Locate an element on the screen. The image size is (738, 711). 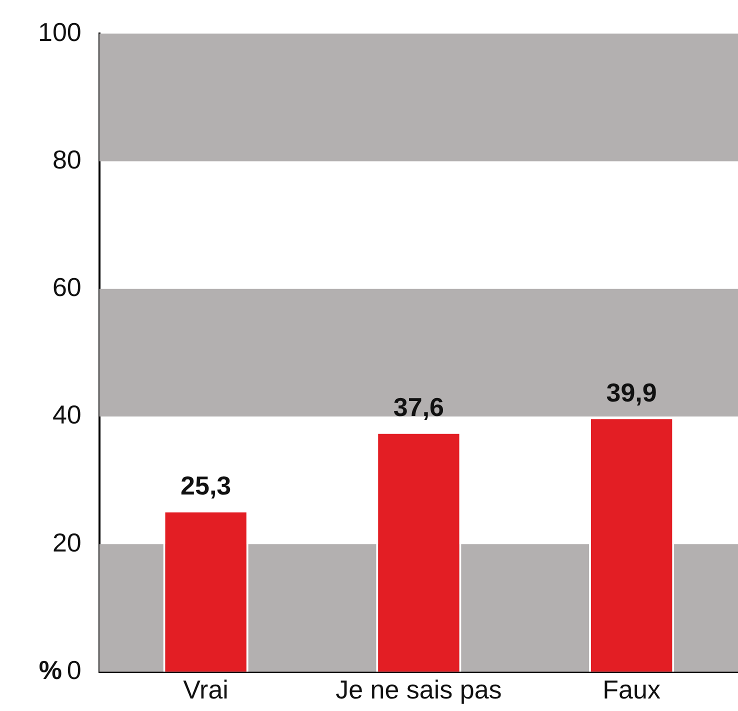
data-label: 37,6 is located at coordinates (418, 407).